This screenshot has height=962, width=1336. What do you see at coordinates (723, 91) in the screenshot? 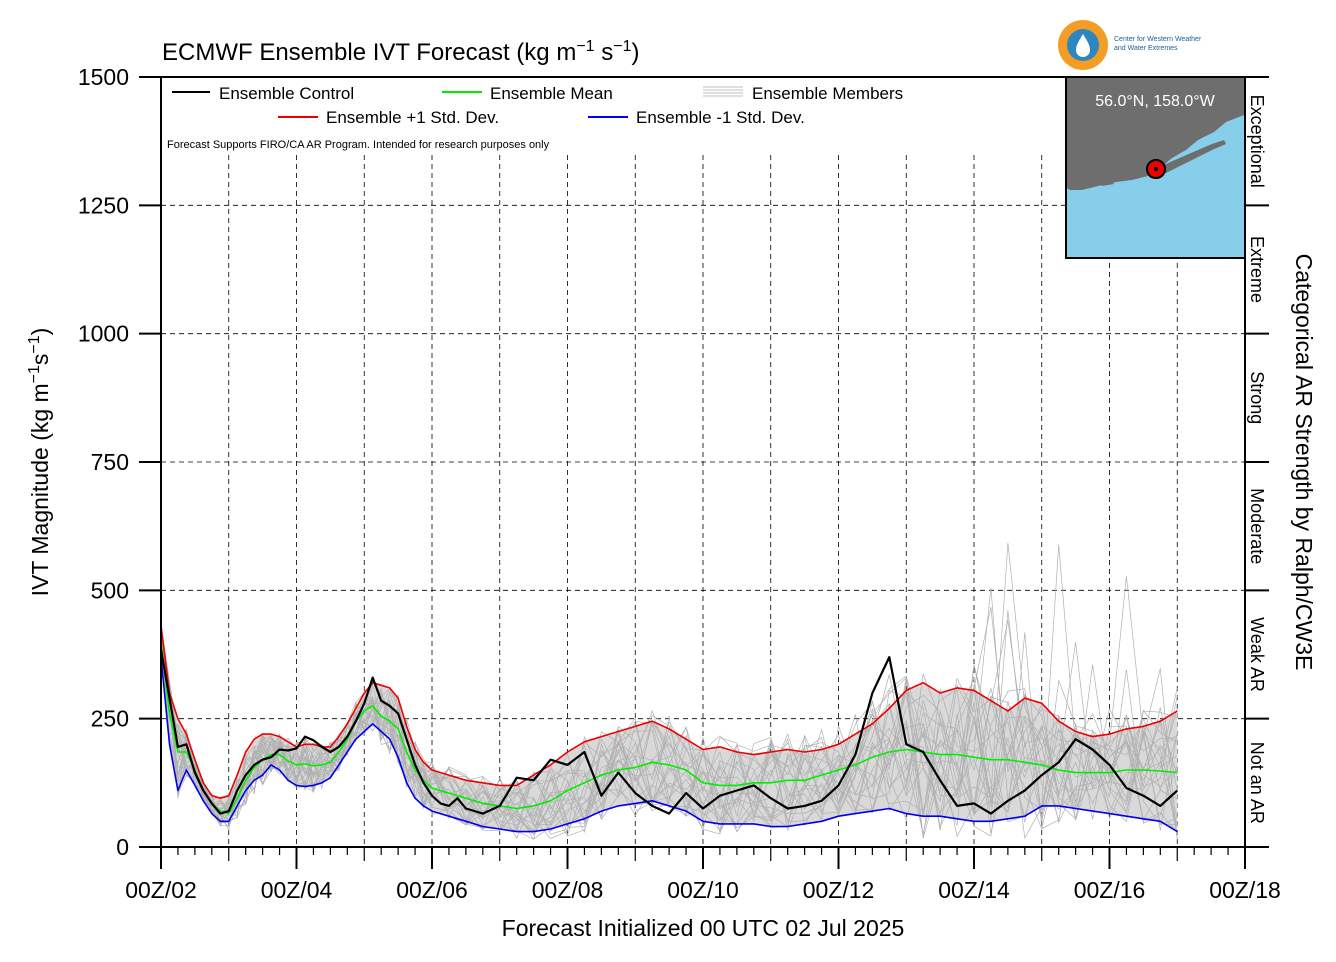
I see `legend-swatch-members` at bounding box center [723, 91].